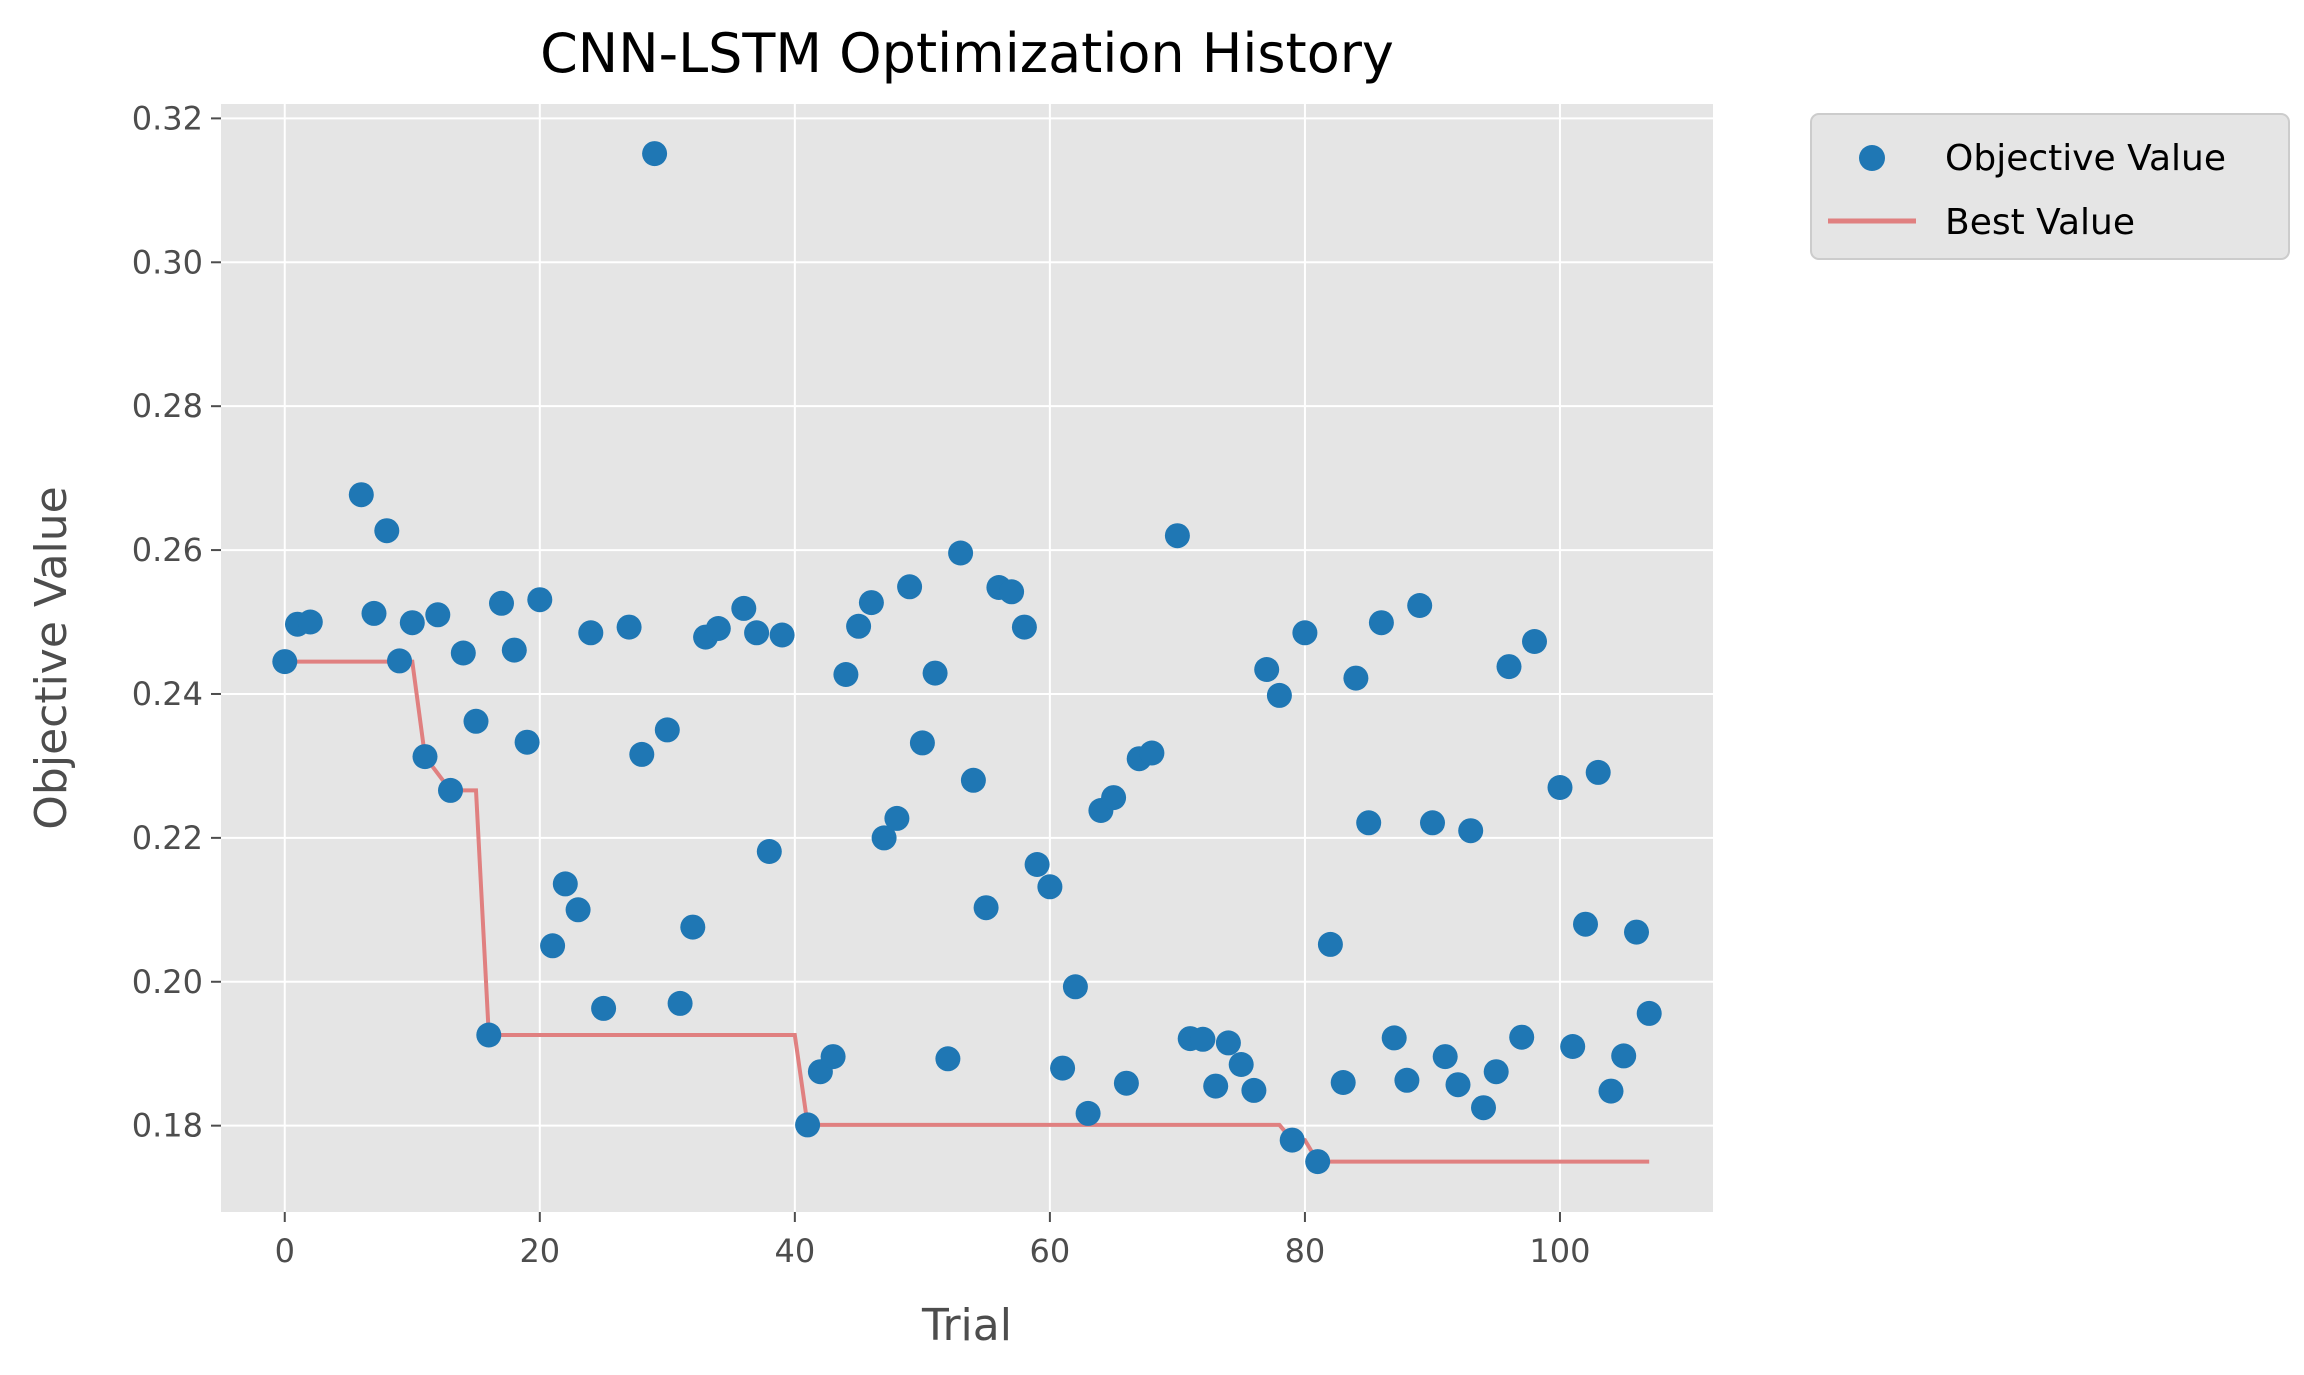 The height and width of the screenshot is (1375, 2304). Describe the element at coordinates (167, 982) in the screenshot. I see `y-tick-label: 0.20` at that location.